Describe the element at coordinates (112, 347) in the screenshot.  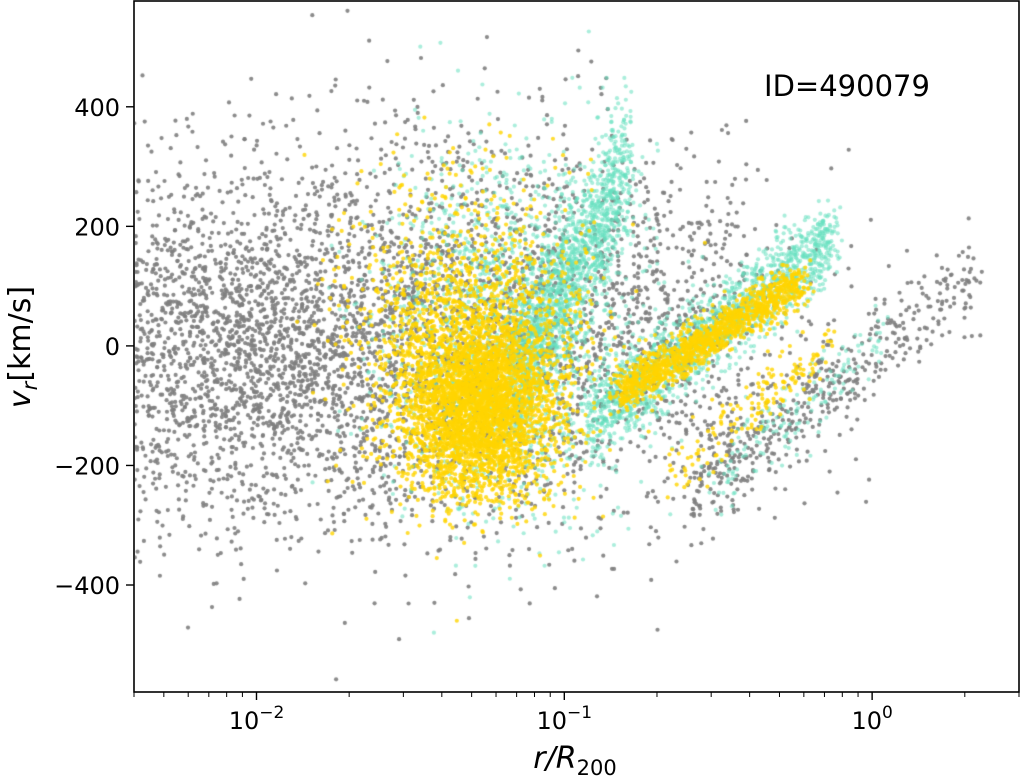
I see `y-tick-label: 0` at that location.